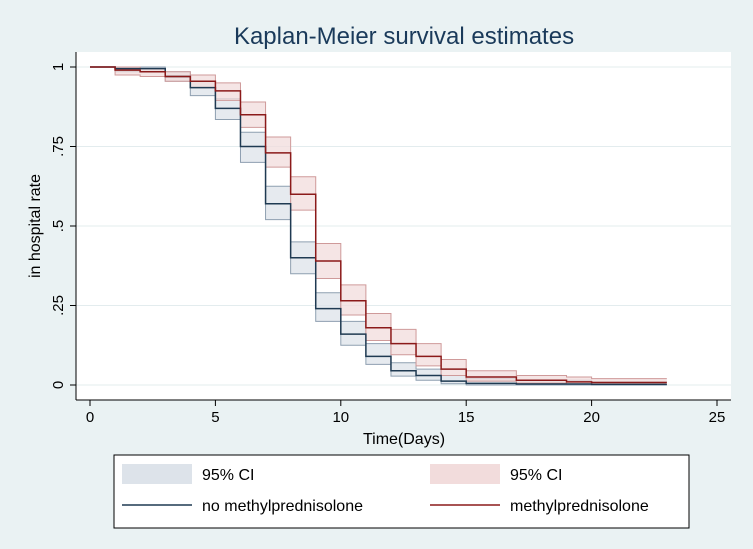 The image size is (753, 549). What do you see at coordinates (282, 506) in the screenshot?
I see `legend-label-no-methylprednisolone: no methylprednisolone` at bounding box center [282, 506].